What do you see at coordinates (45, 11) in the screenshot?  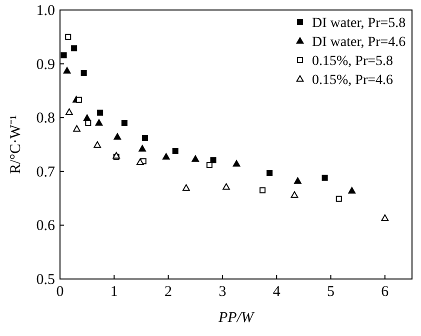 I see `y-tick-label: 1.0` at bounding box center [45, 11].